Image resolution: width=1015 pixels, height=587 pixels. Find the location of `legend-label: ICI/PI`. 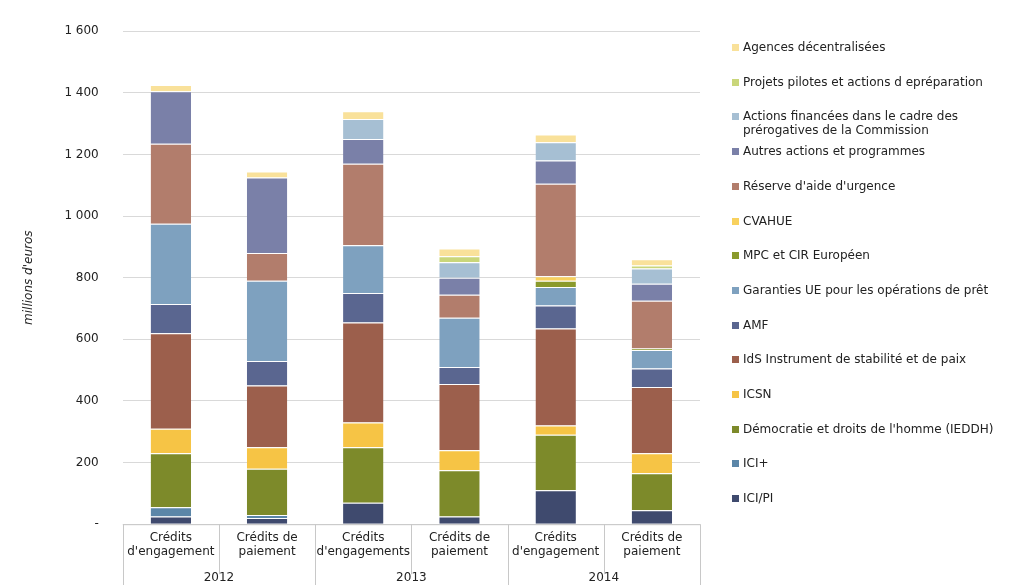

legend-label: ICI/PI is located at coordinates (758, 498).